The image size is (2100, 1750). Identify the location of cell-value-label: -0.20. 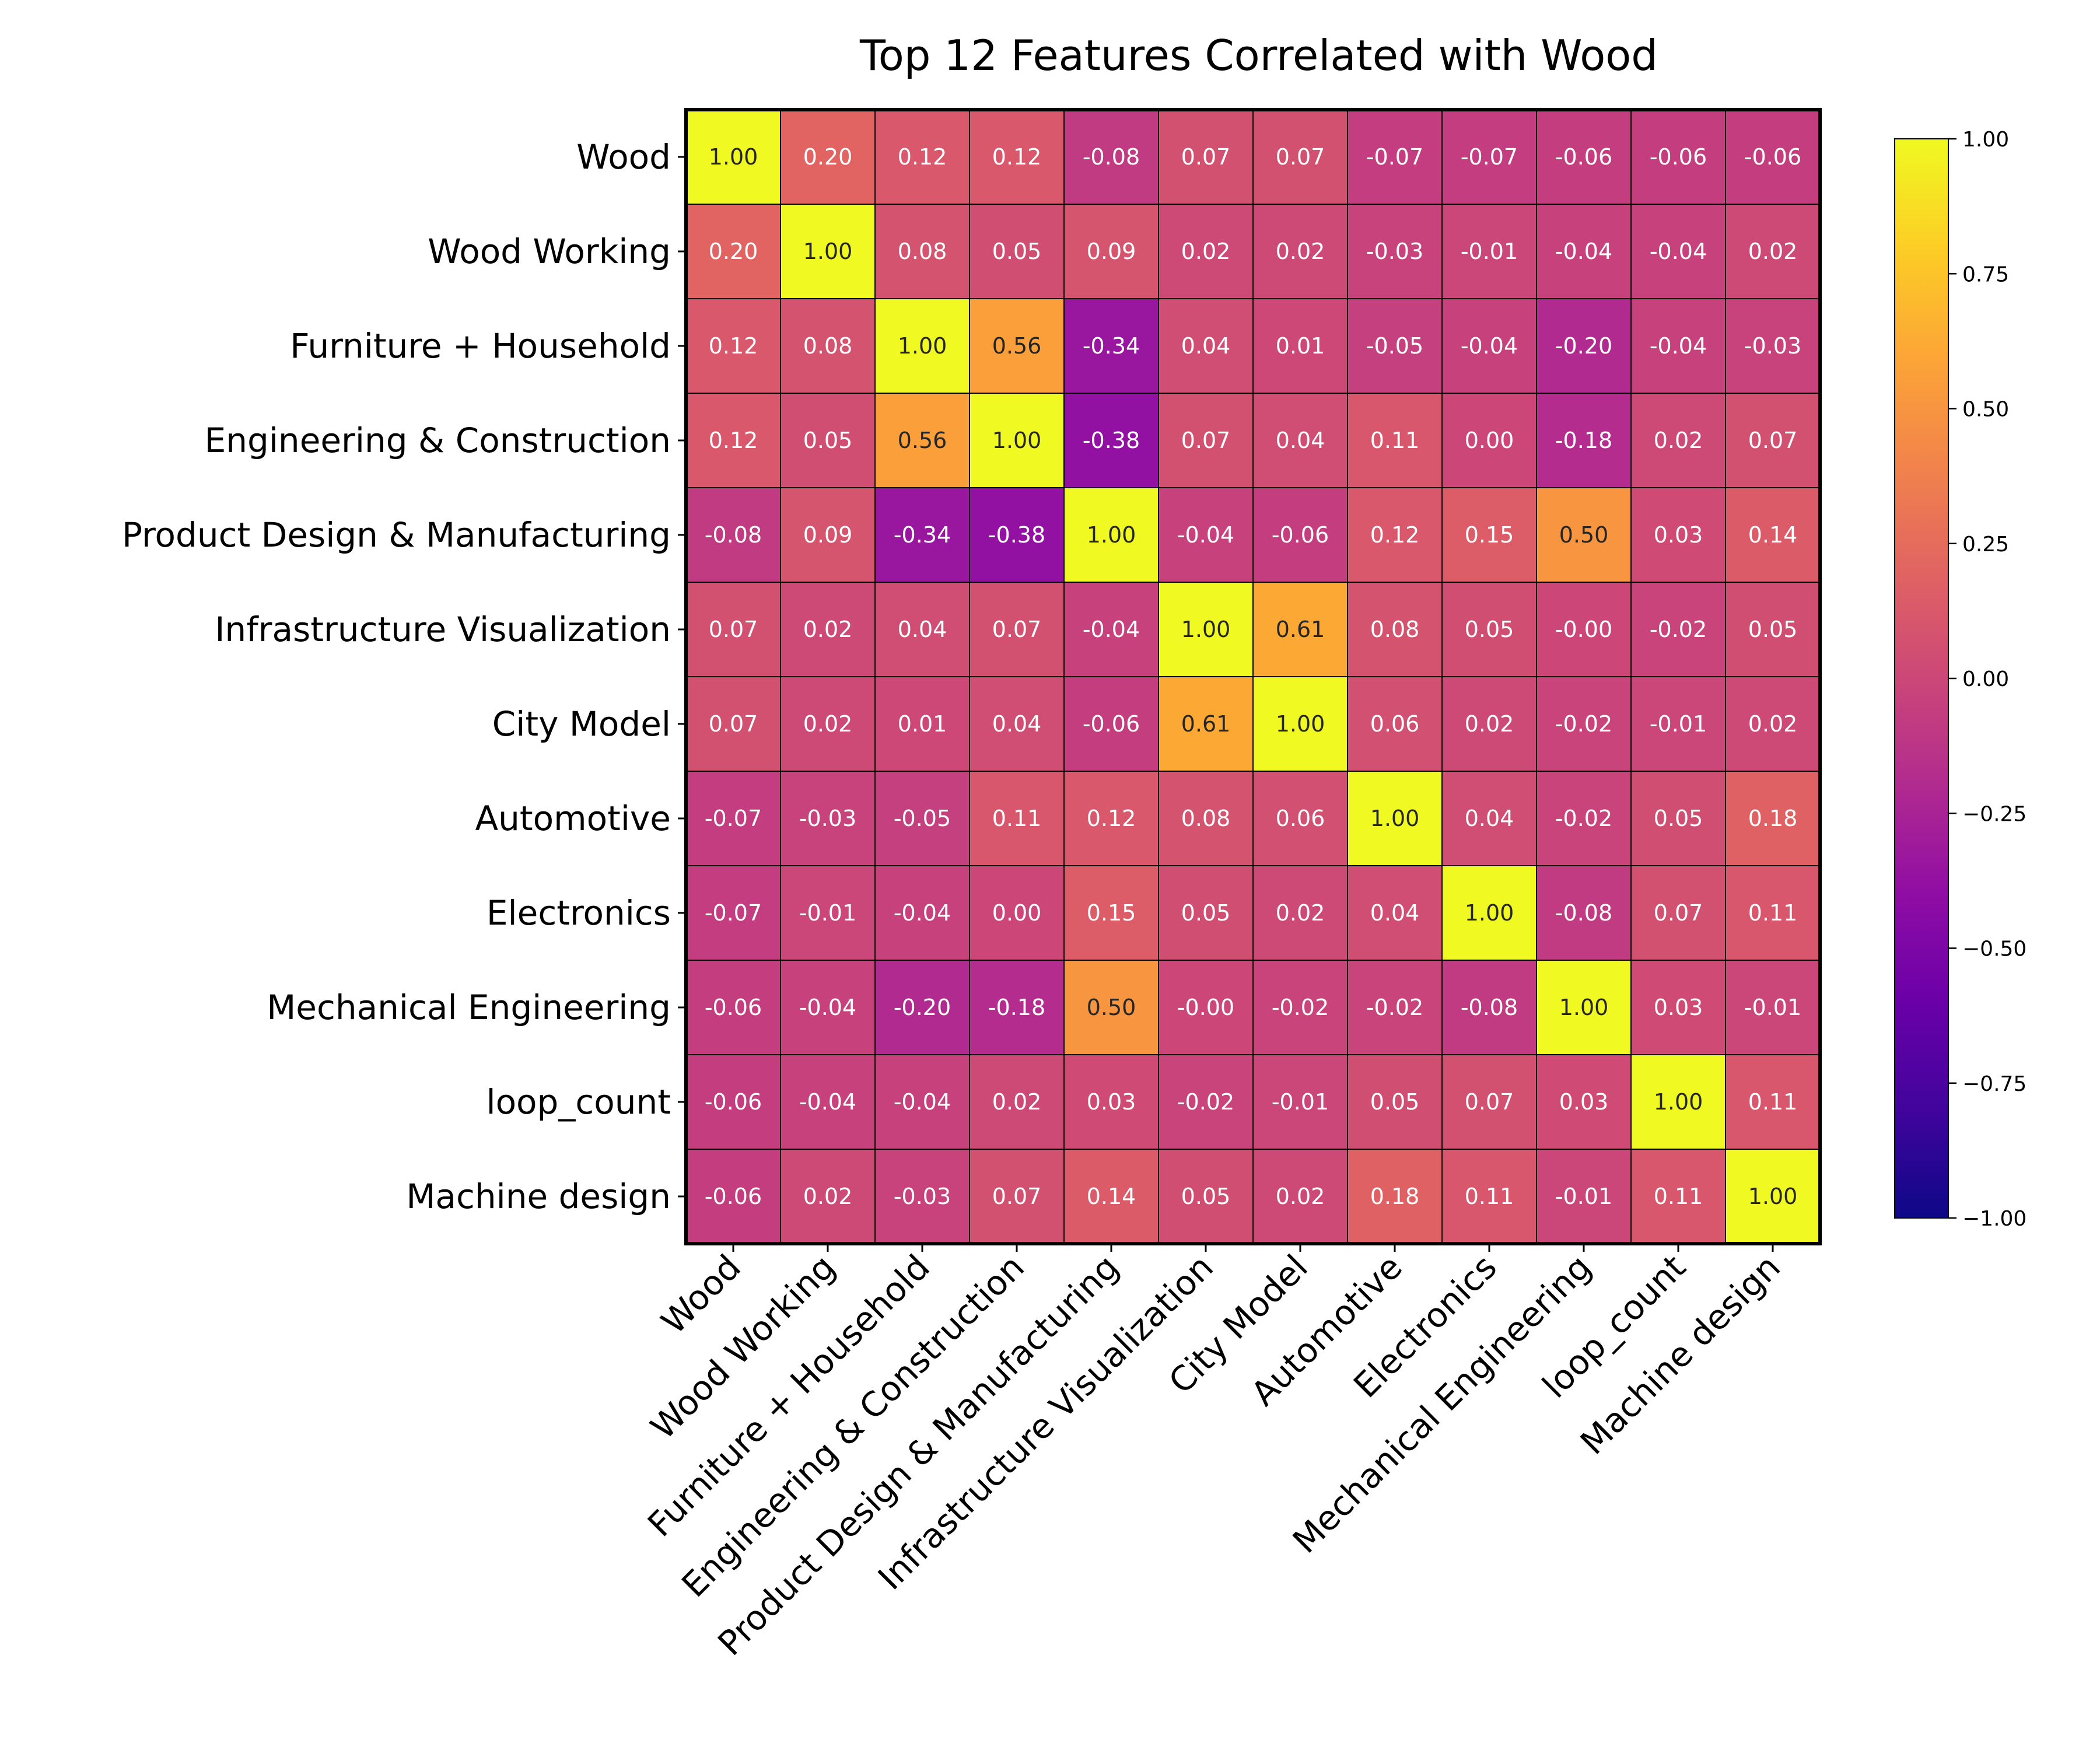
(922, 1007).